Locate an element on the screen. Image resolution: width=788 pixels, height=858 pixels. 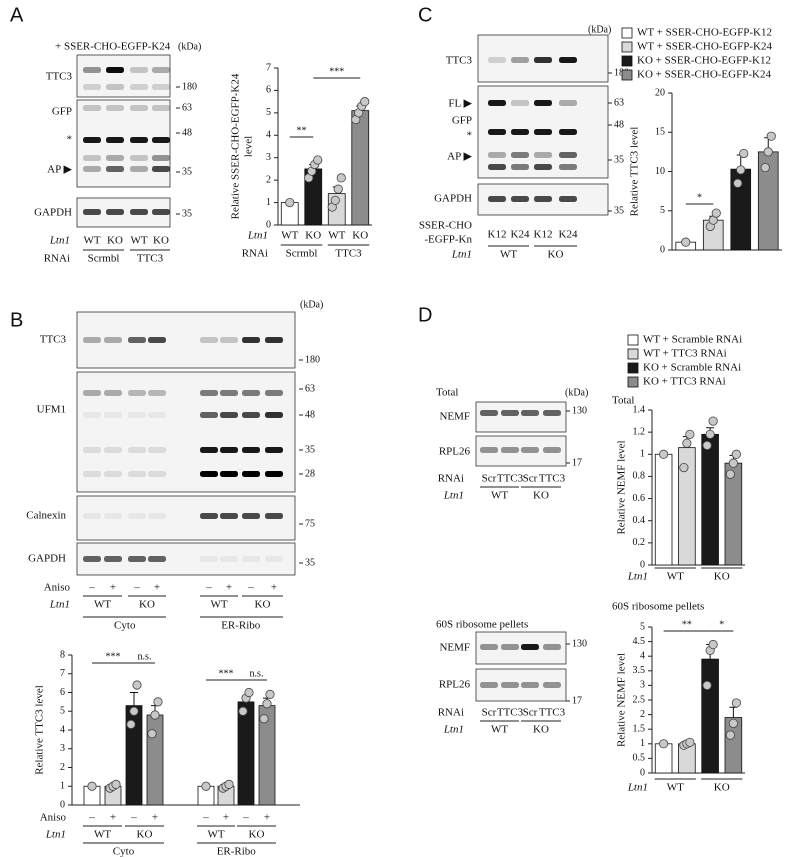
sig-label: n.s. is located at coordinates (145, 656).